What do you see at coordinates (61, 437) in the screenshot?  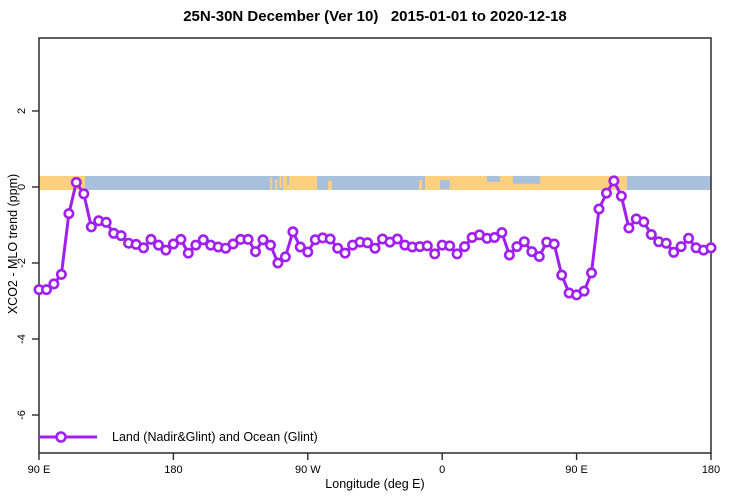 I see `legend-marker` at bounding box center [61, 437].